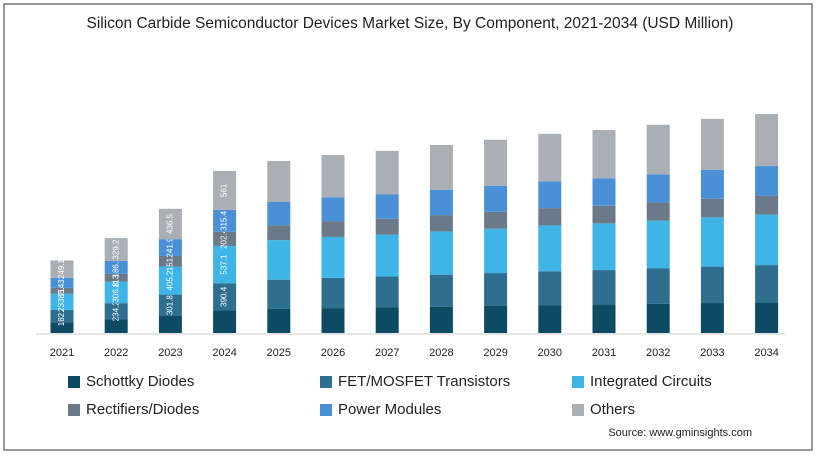 The width and height of the screenshot is (840, 460). I want to click on data-label: 113.6, so click(115, 278).